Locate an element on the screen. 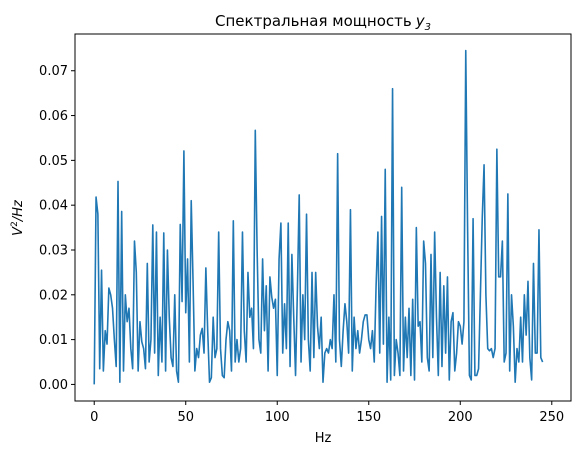  y-tick-label: 0.01 is located at coordinates (53, 340).